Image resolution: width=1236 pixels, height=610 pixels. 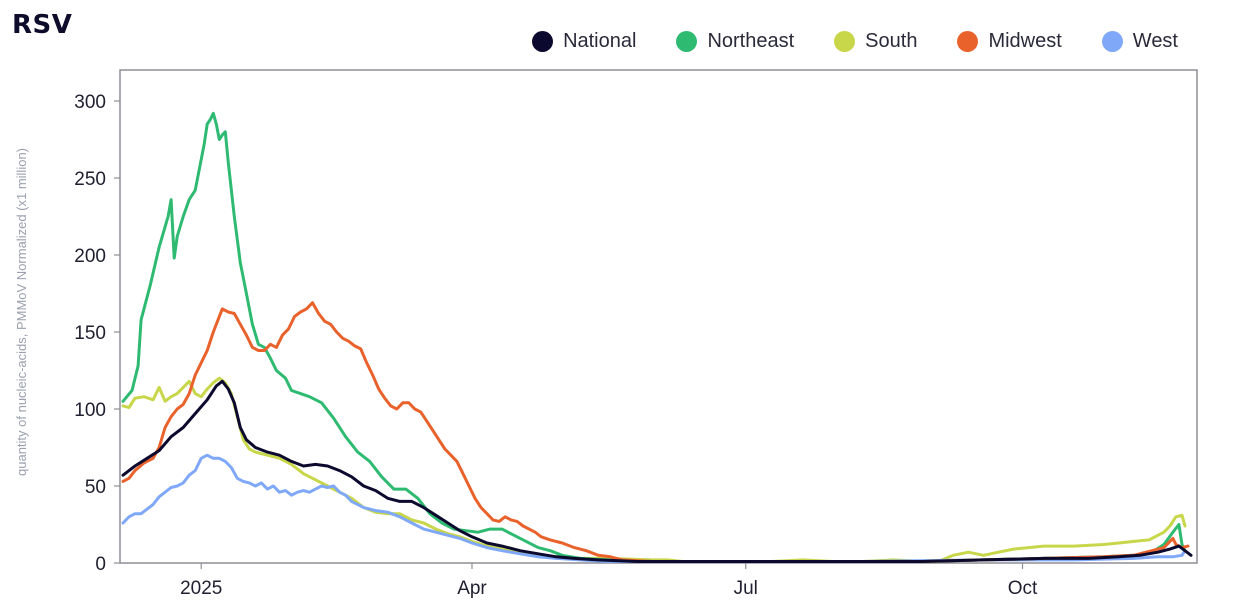 What do you see at coordinates (100, 564) in the screenshot?
I see `y-tick-label: 0` at bounding box center [100, 564].